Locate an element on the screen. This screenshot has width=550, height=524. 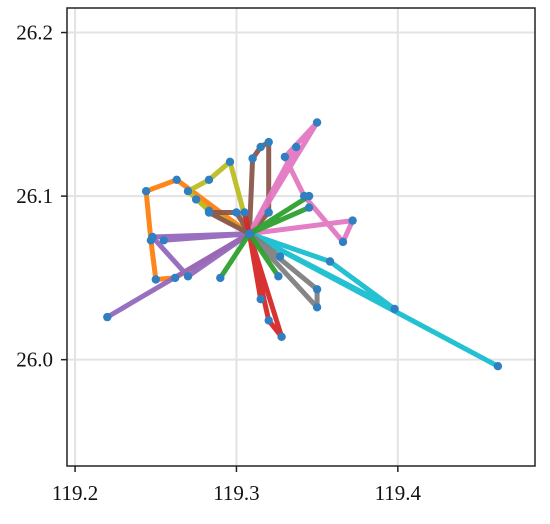
x-tick-label: 119.4 is located at coordinates (398, 493).